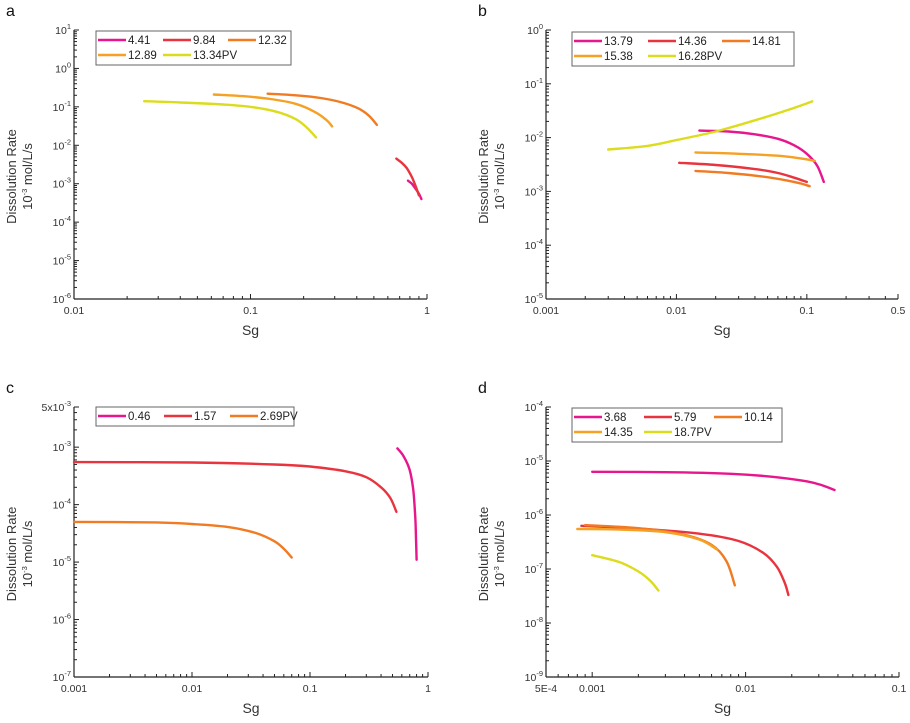 This screenshot has height=723, width=910. I want to click on legend-item: 14.35, so click(603, 433).